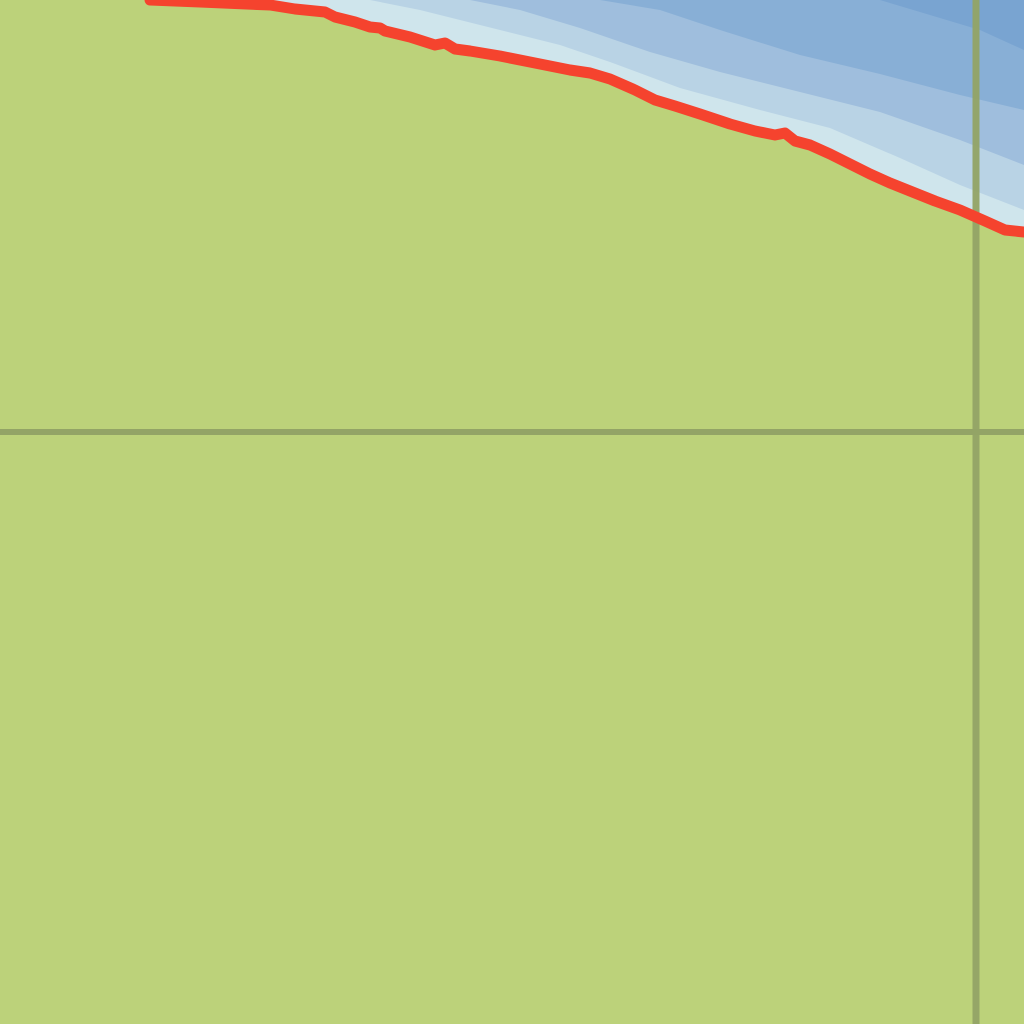 Image resolution: width=1024 pixels, height=1024 pixels. I want to click on water-band-deep, so click(812, 55).